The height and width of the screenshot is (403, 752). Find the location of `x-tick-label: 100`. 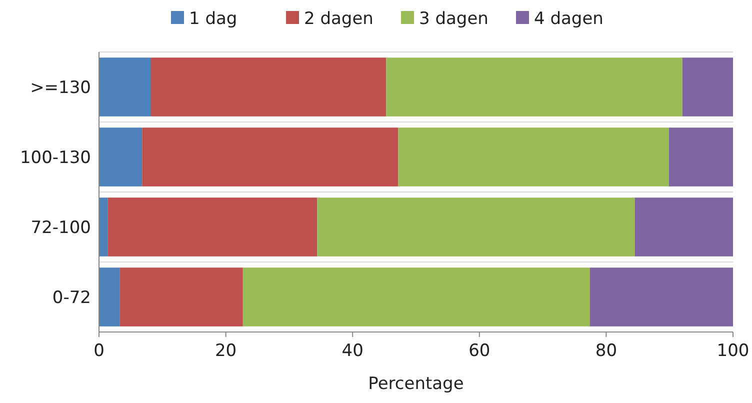

x-tick-label: 100 is located at coordinates (733, 351).